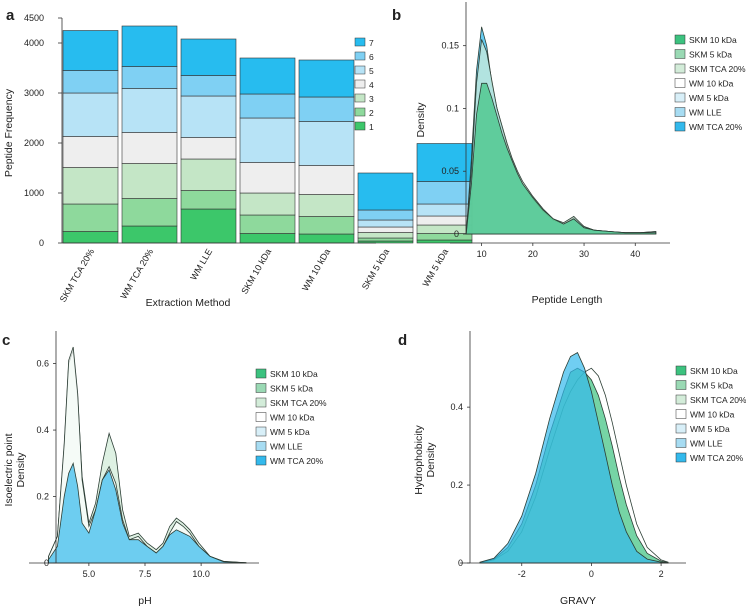 The height and width of the screenshot is (609, 746). Describe the element at coordinates (364, 84) in the screenshot. I see `legend: 7 6 5 4 3 2 1` at that location.